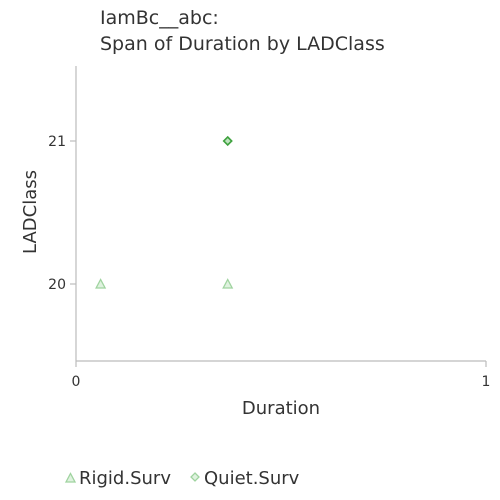  What do you see at coordinates (195, 477) in the screenshot?
I see `diamond-marker-icon` at bounding box center [195, 477].